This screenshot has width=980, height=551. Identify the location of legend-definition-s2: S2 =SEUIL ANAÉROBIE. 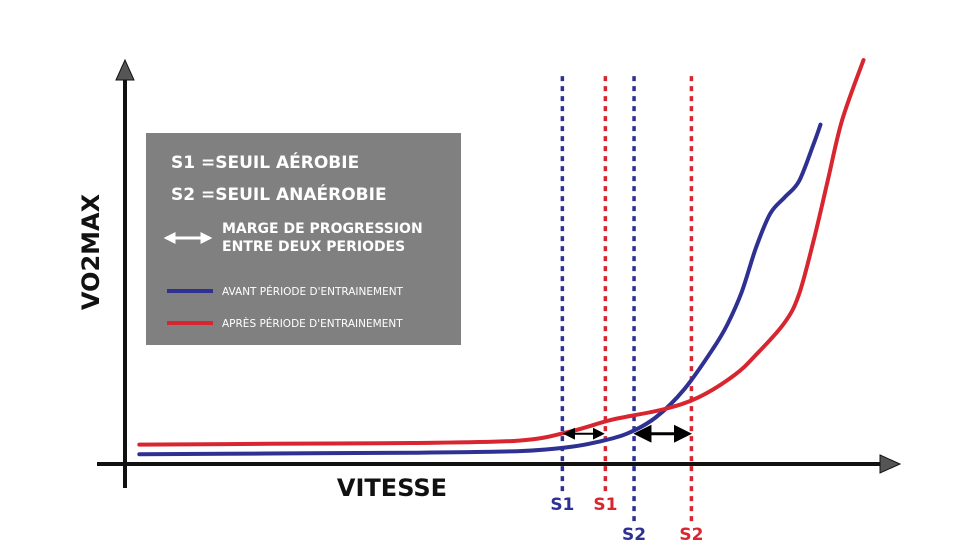
(279, 194).